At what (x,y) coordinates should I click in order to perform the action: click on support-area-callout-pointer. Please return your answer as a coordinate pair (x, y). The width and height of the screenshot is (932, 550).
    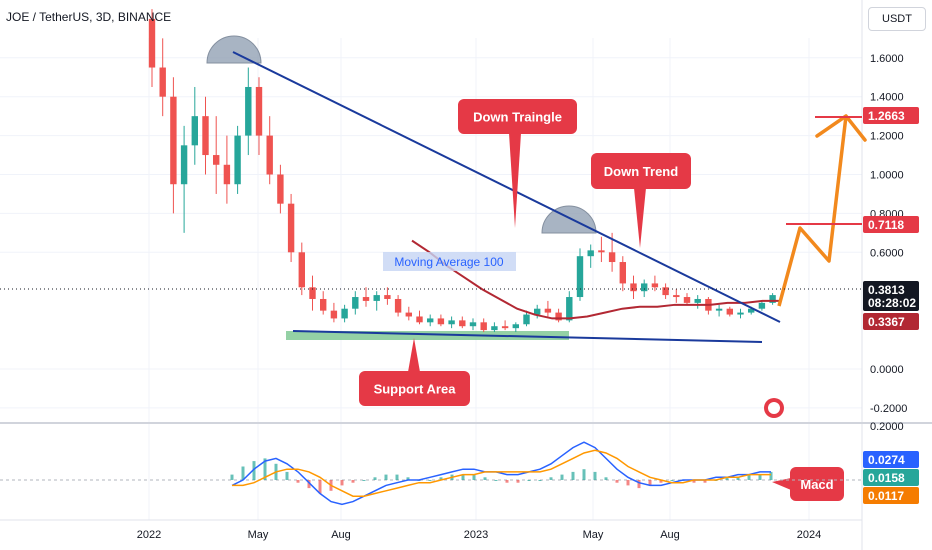
    Looking at the image, I should click on (414, 355).